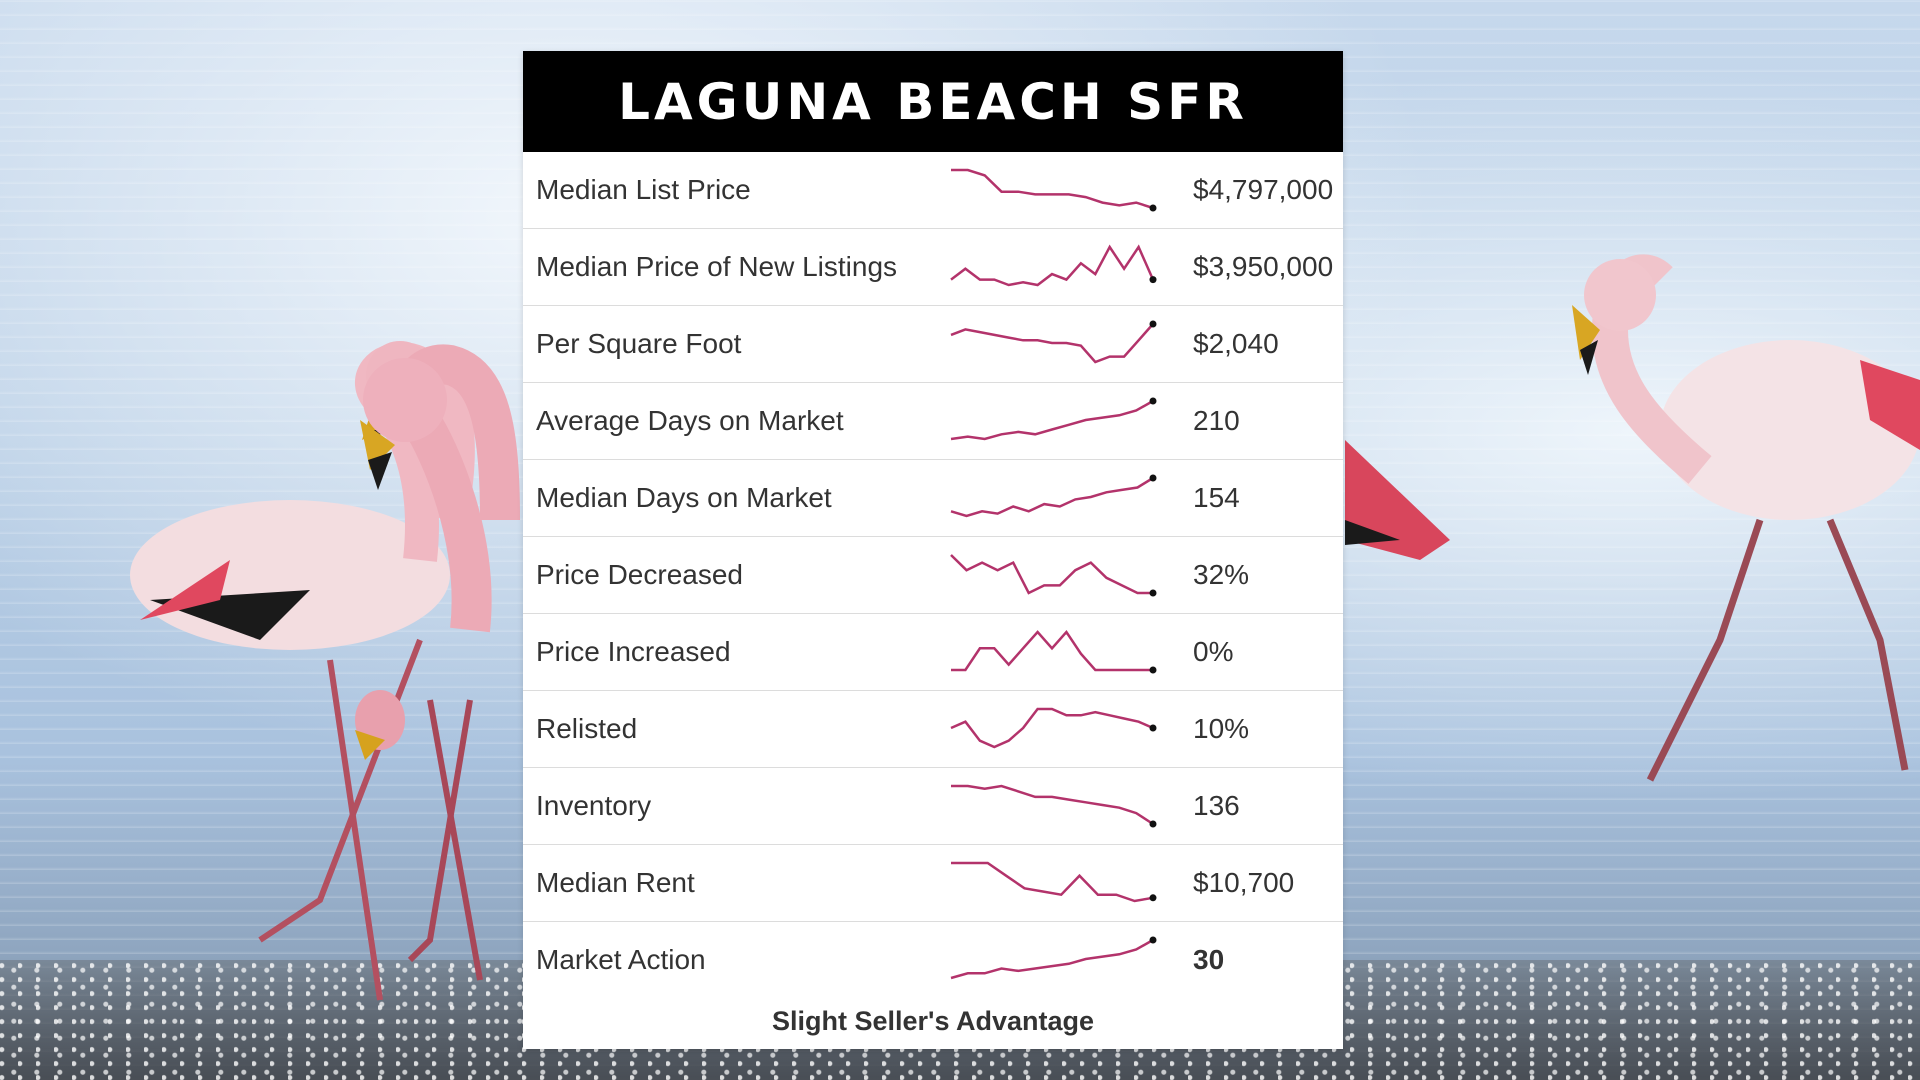  I want to click on metric-label: Price Decreased, so click(639, 574).